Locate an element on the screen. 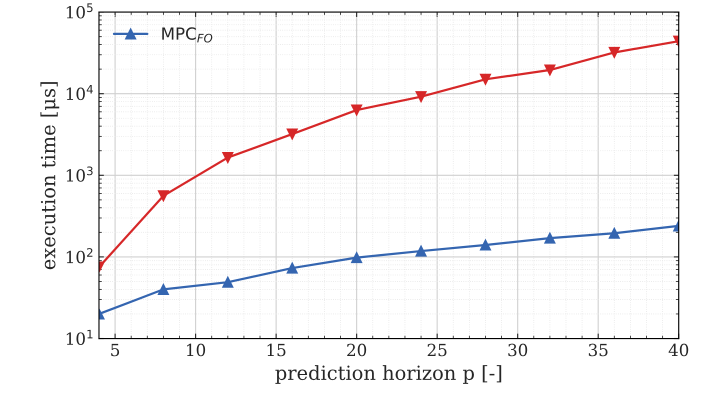 The image size is (707, 403). x-axis-title: prediction horizon p [-] is located at coordinates (388, 374).